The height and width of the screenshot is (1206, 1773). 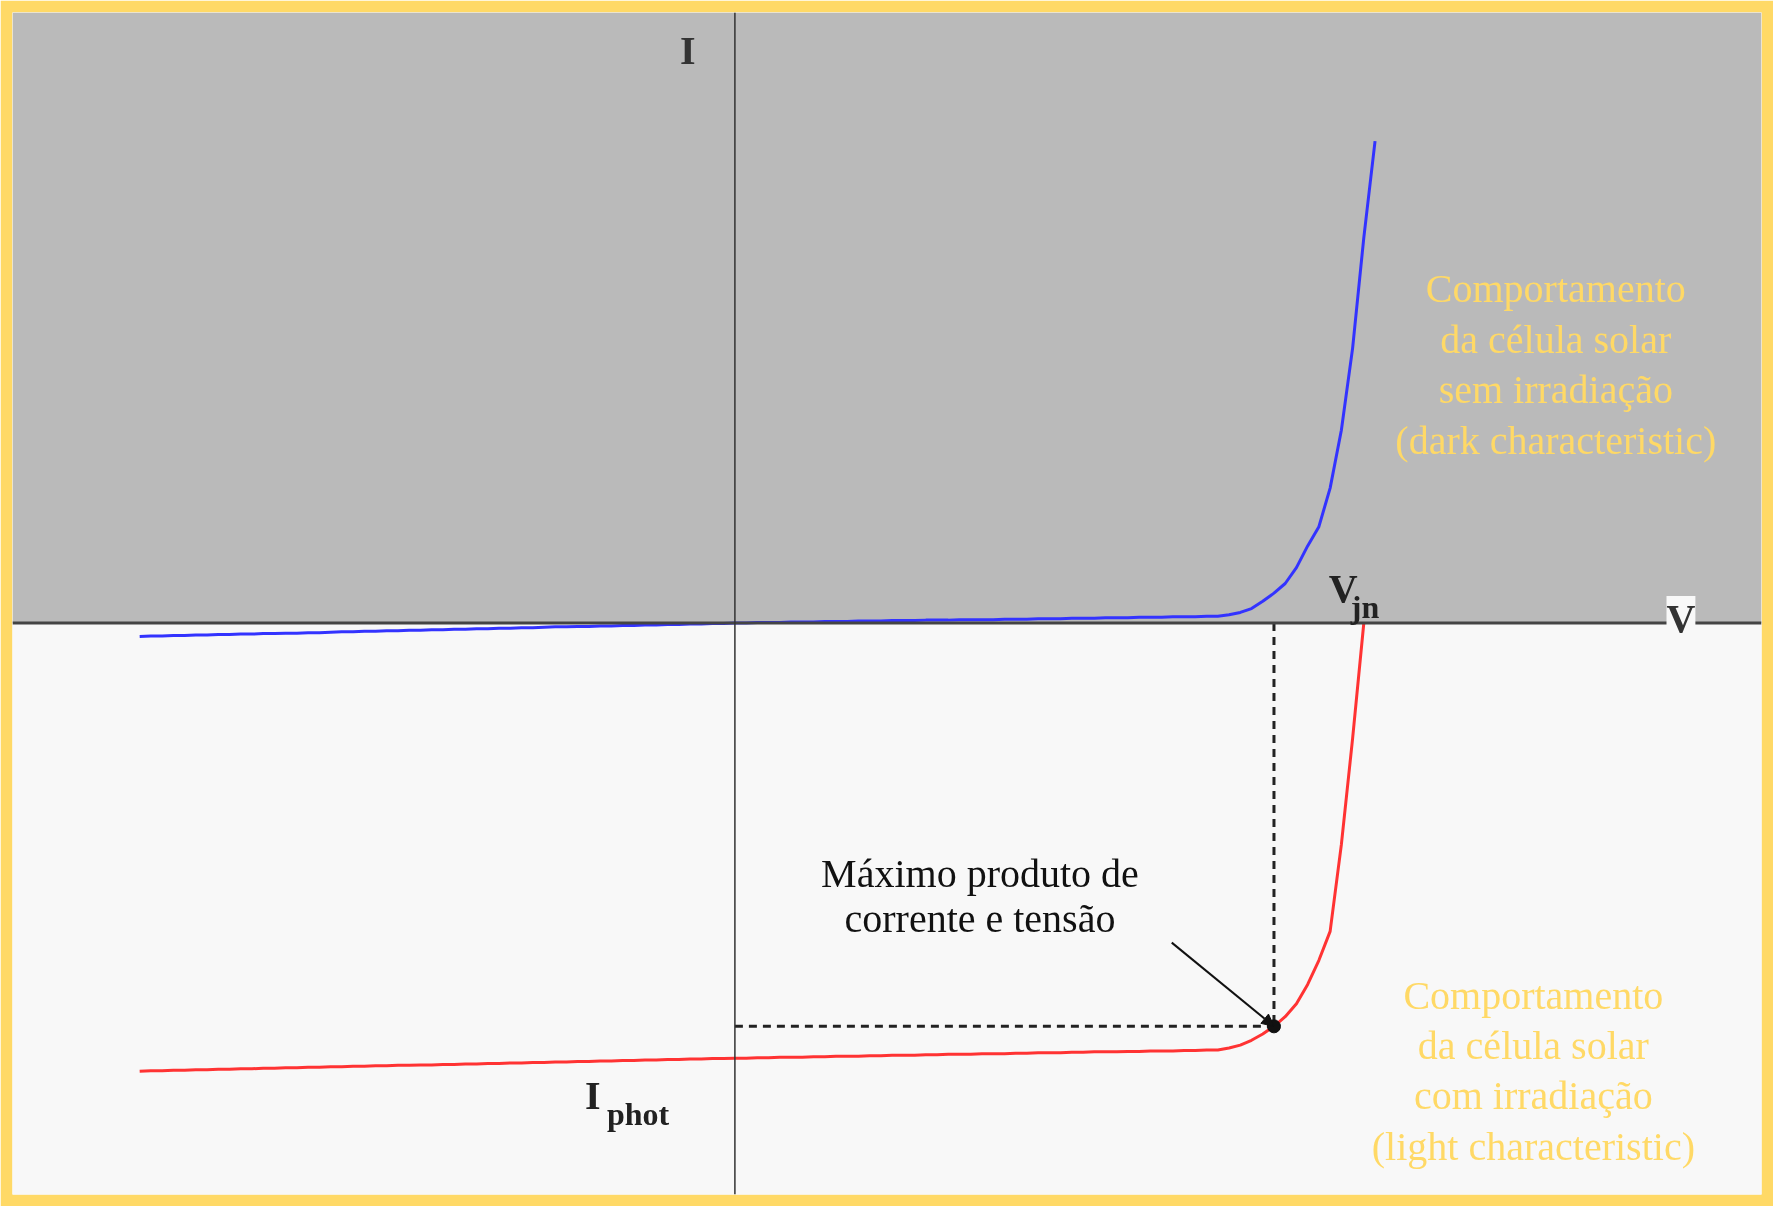 What do you see at coordinates (1556, 364) in the screenshot?
I see `text: Comportamento da célula solar sem irradiação (dark characteristic)` at bounding box center [1556, 364].